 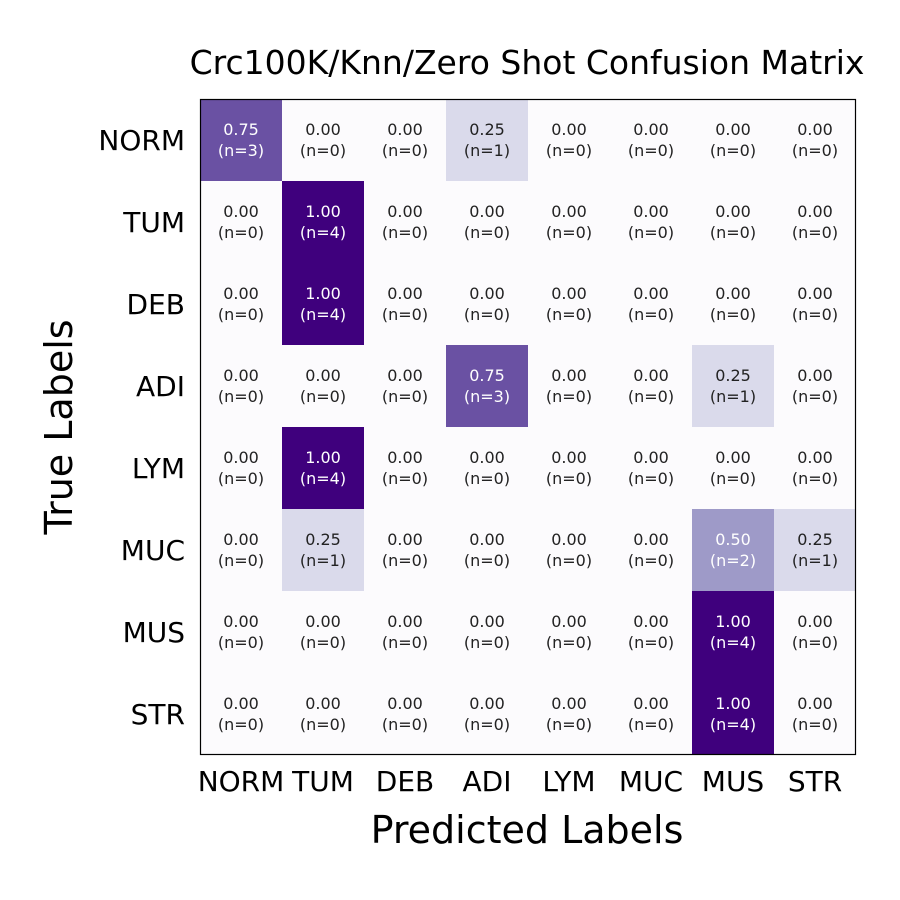 I want to click on x-tick-labels: NORM TUM DEB ADI LYM MUC MUS STR, so click(x=520, y=781).